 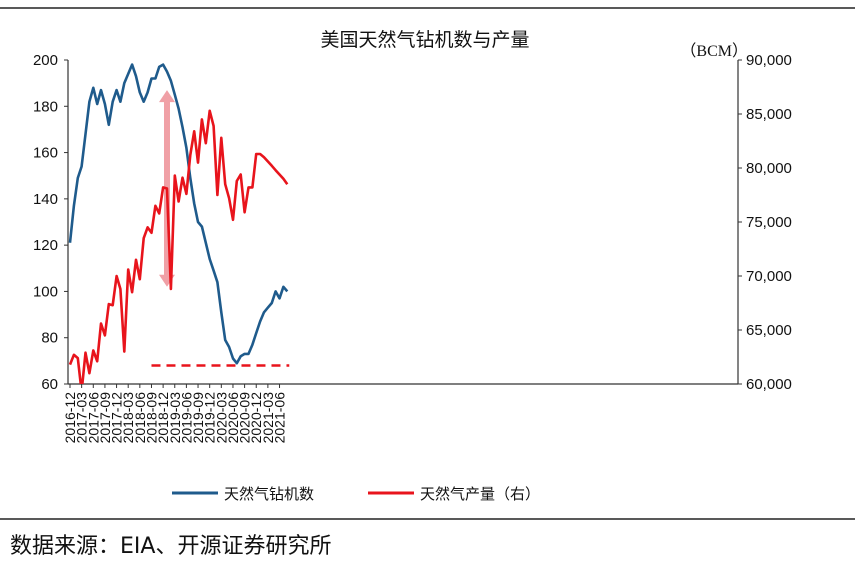 I want to click on x-tick-label: 2020-03, so click(x=221, y=418).